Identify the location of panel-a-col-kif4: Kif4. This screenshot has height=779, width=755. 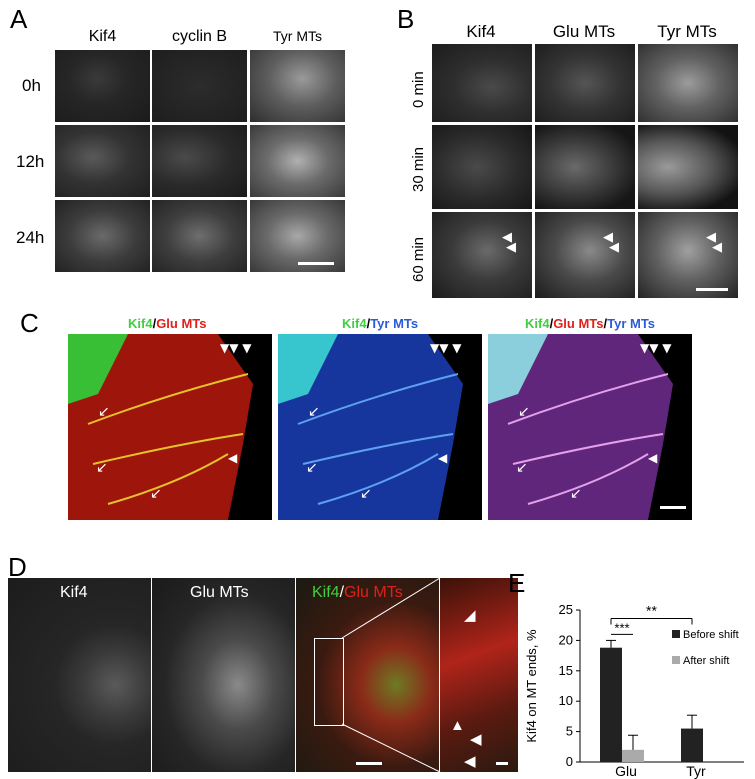
(102, 36).